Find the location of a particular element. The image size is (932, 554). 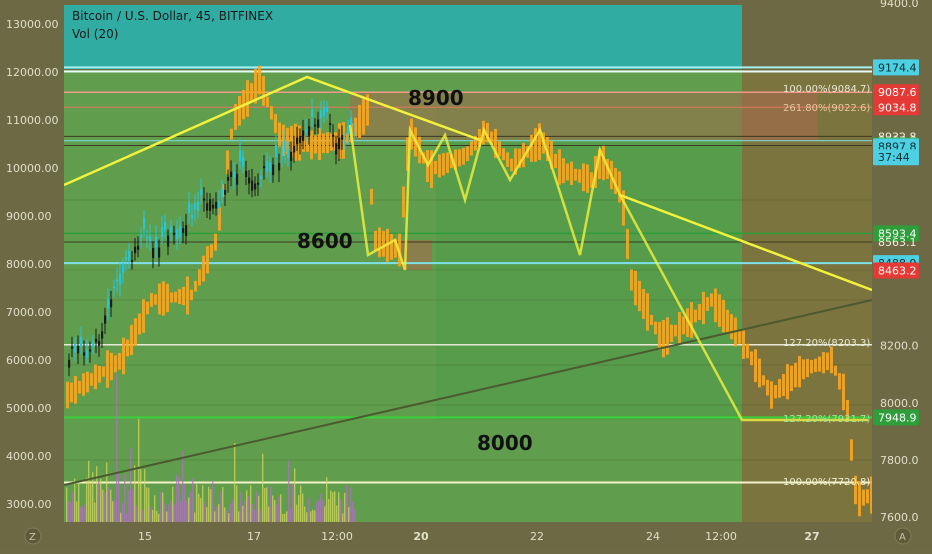

x-axis-tick-label: 24 is located at coordinates (653, 536).